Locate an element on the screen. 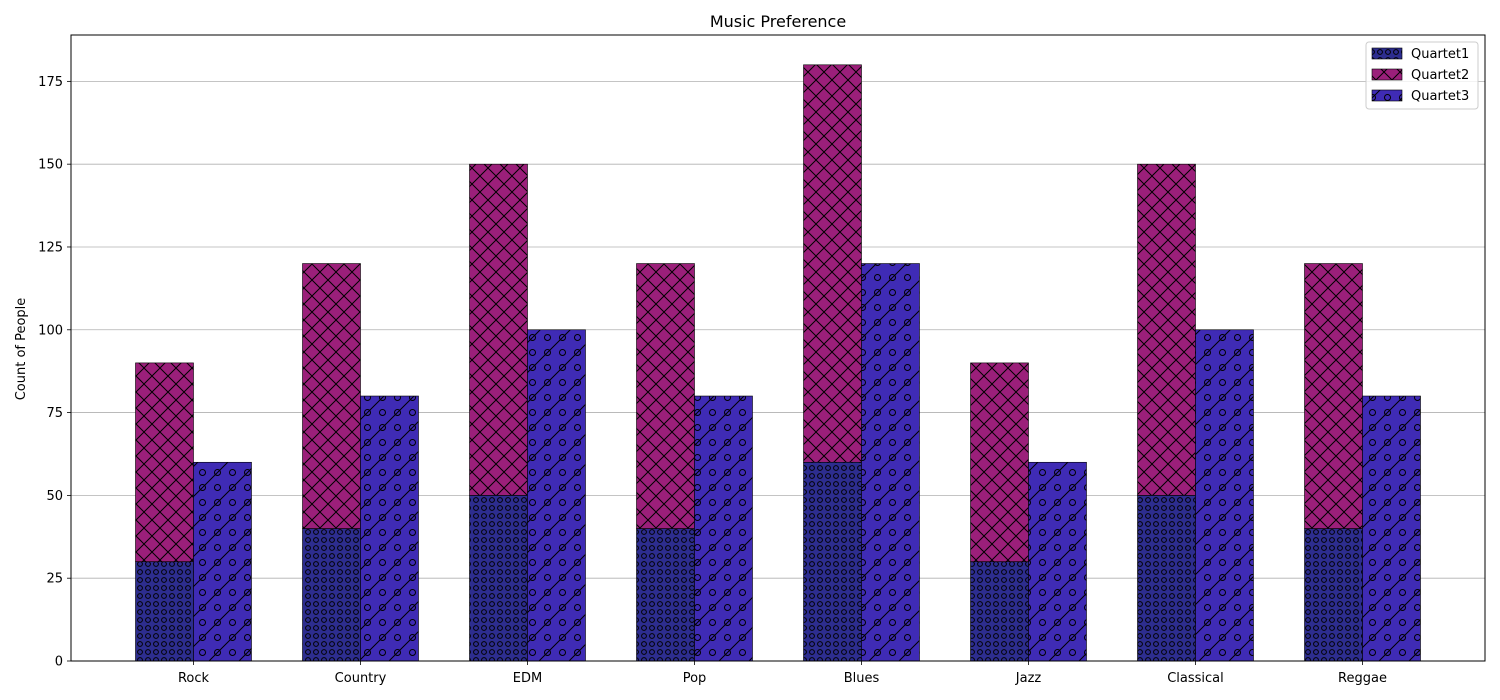  y-tick-label: 25 is located at coordinates (54, 579).